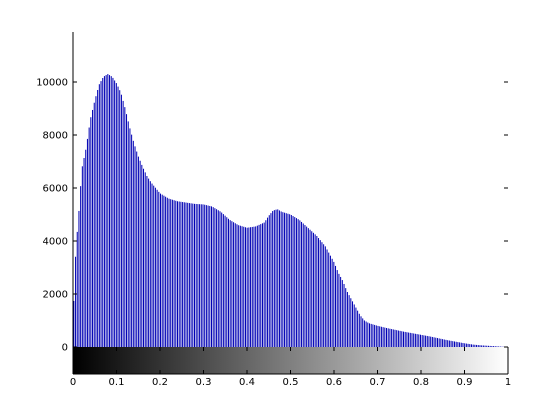 This screenshot has height=420, width=560. I want to click on x-tick-label: 0, so click(73, 382).